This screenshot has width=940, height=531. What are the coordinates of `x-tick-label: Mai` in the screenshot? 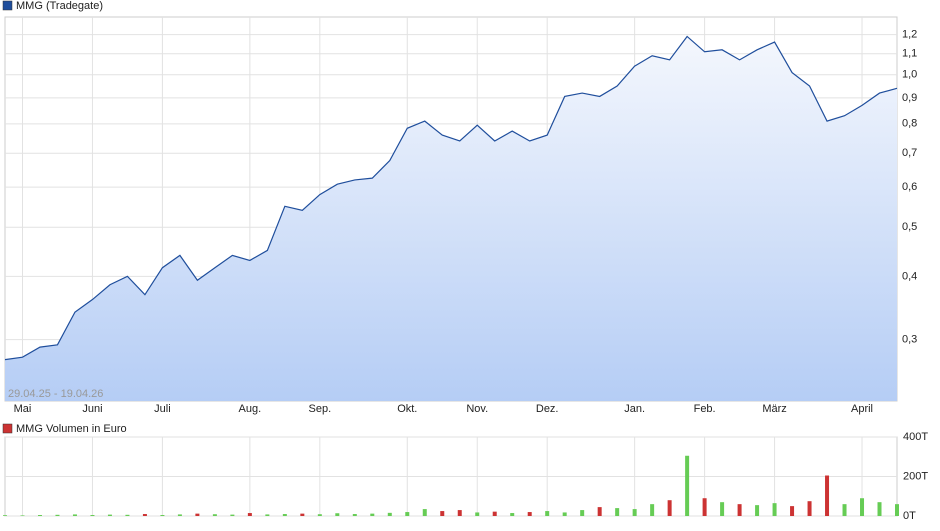 It's located at (23, 409).